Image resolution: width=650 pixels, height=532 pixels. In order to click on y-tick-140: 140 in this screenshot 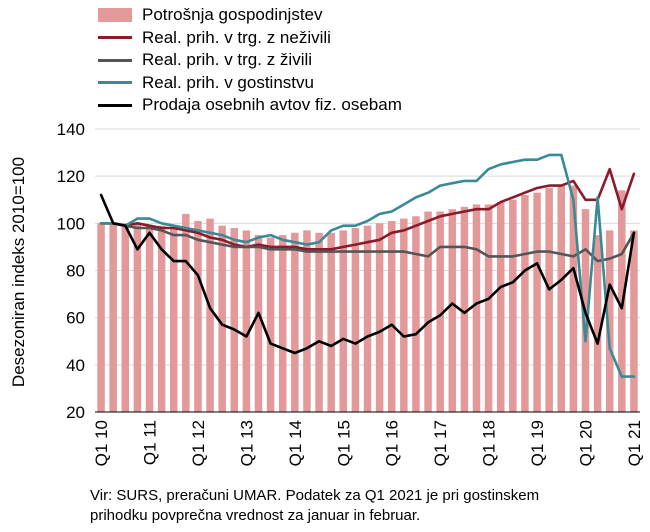, I will do `click(71, 129)`.